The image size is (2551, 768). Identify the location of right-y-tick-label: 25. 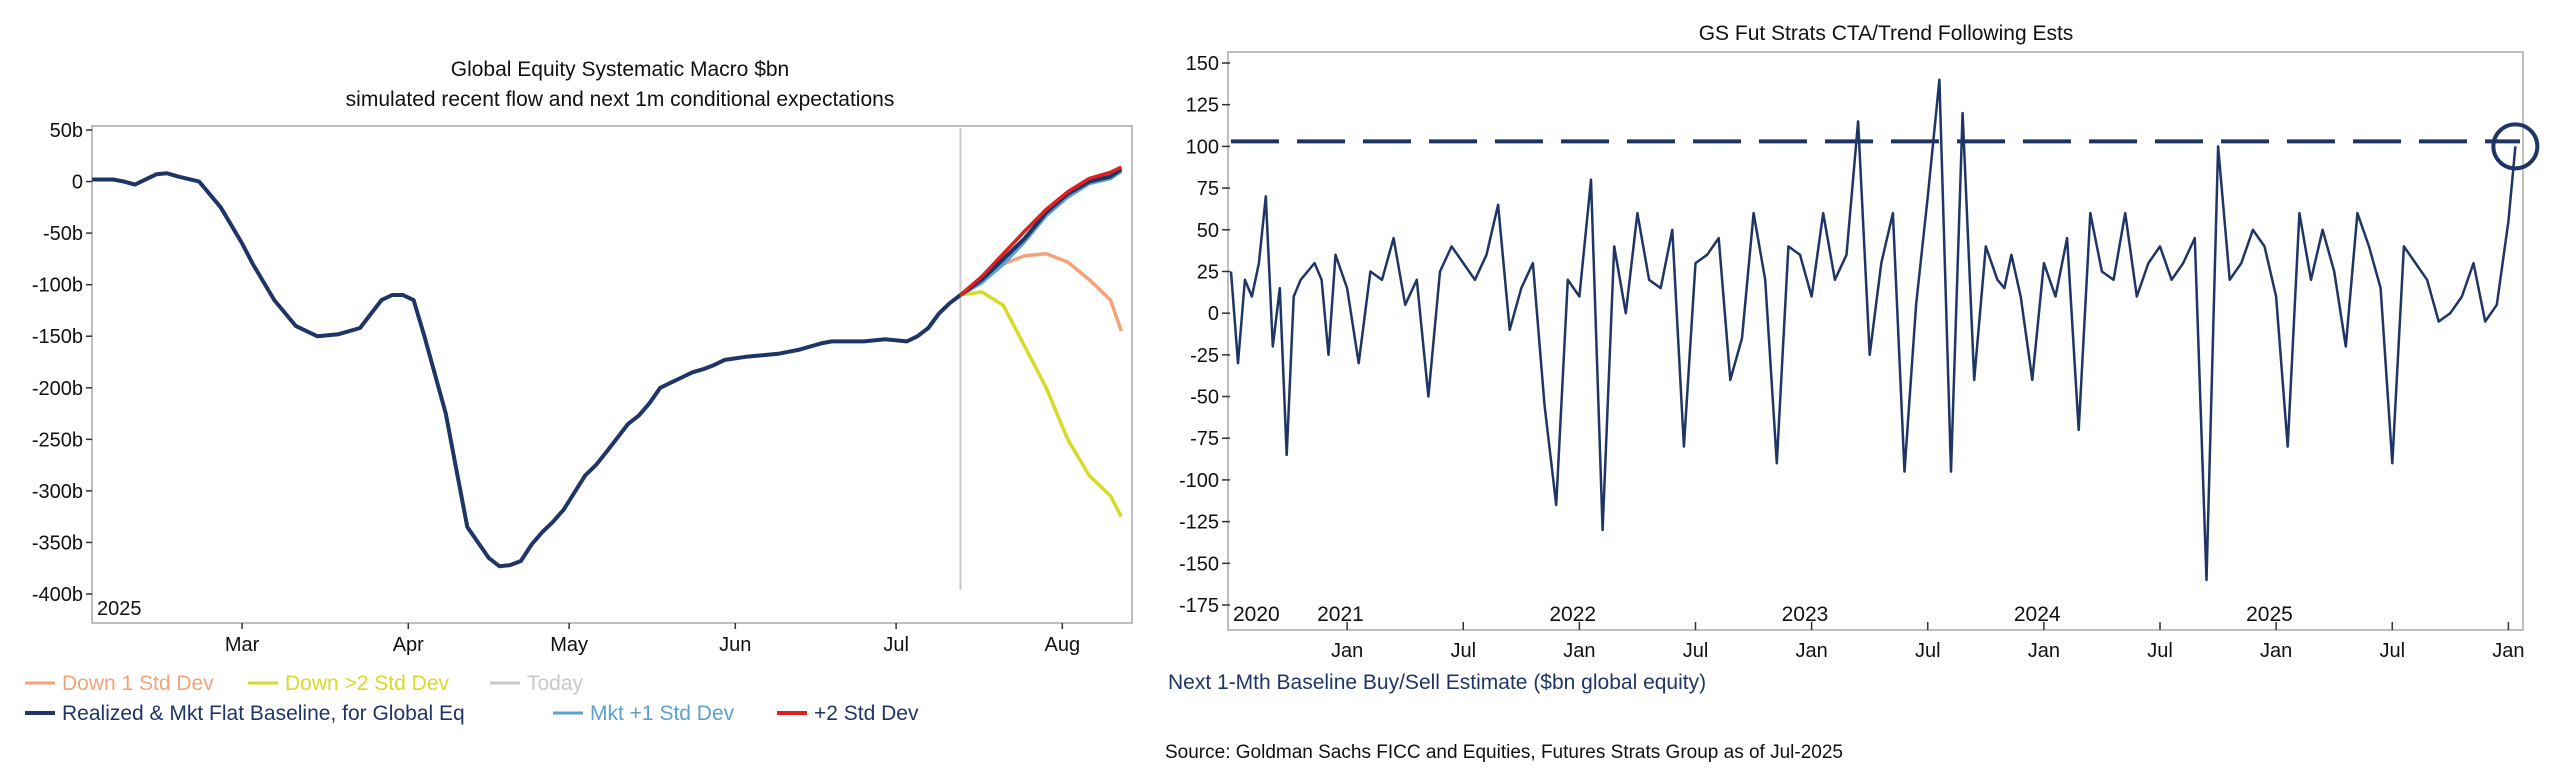
(1208, 272).